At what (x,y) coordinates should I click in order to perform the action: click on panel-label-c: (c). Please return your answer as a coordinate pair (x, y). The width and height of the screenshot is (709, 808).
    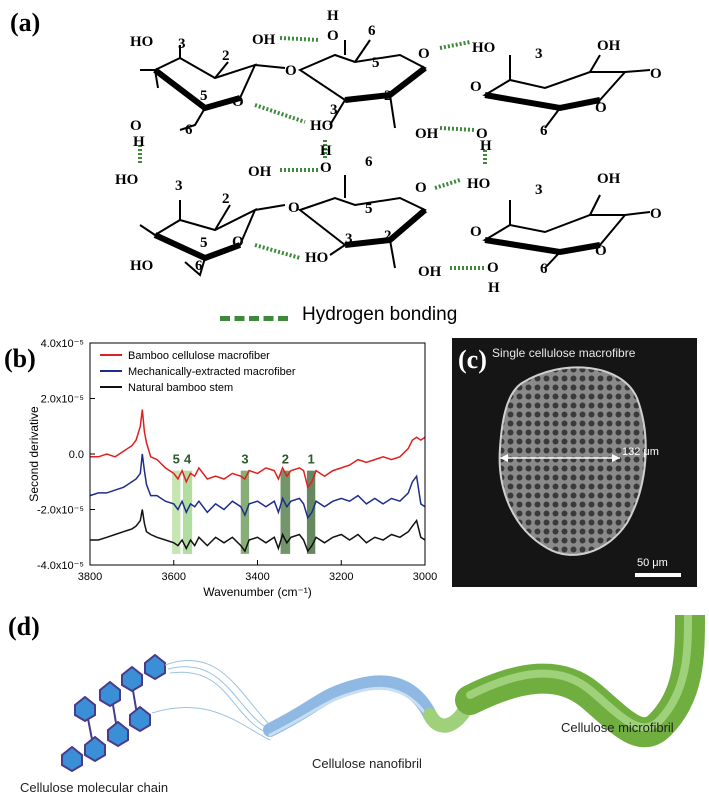
    Looking at the image, I should click on (472, 359).